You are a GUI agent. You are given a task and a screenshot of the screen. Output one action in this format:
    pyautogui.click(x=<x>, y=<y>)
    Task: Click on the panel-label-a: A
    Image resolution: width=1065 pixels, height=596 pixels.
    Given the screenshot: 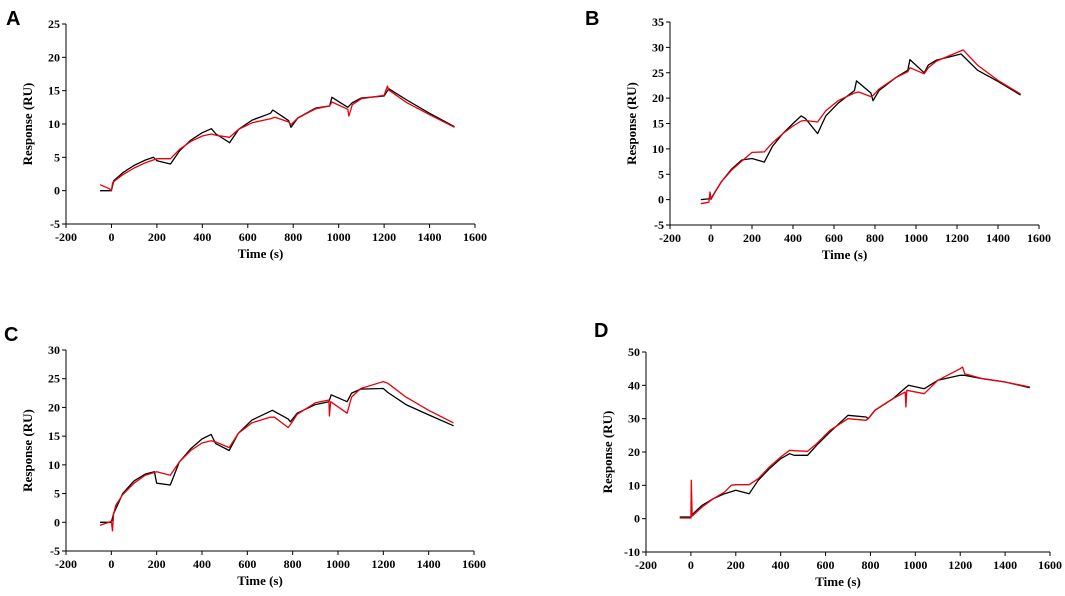 What is the action you would take?
    pyautogui.click(x=13, y=19)
    